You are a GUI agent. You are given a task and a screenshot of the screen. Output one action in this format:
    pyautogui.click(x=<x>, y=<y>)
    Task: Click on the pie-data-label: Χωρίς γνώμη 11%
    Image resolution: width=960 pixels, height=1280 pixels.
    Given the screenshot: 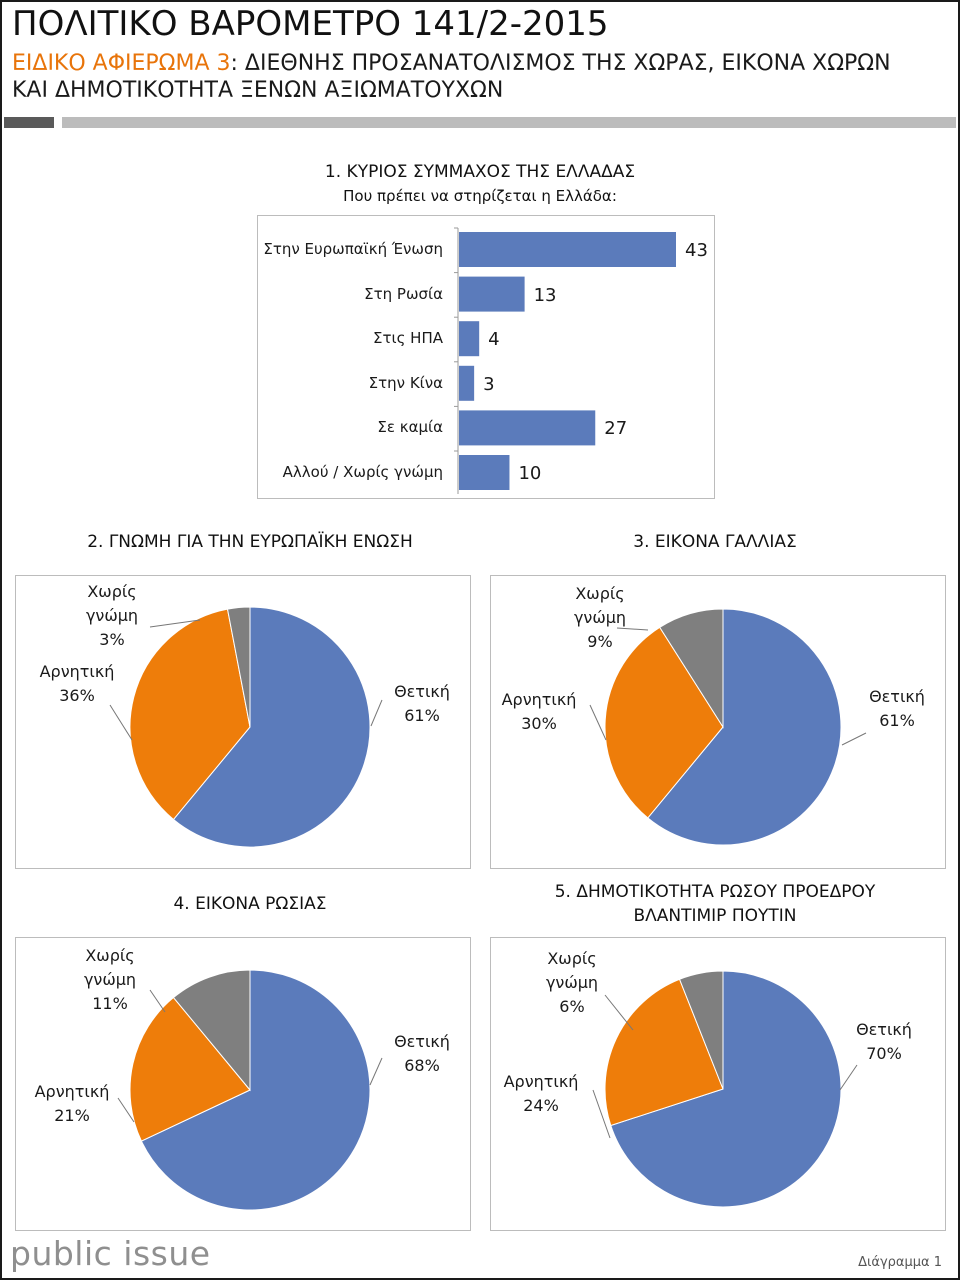 What is the action you would take?
    pyautogui.click(x=110, y=980)
    